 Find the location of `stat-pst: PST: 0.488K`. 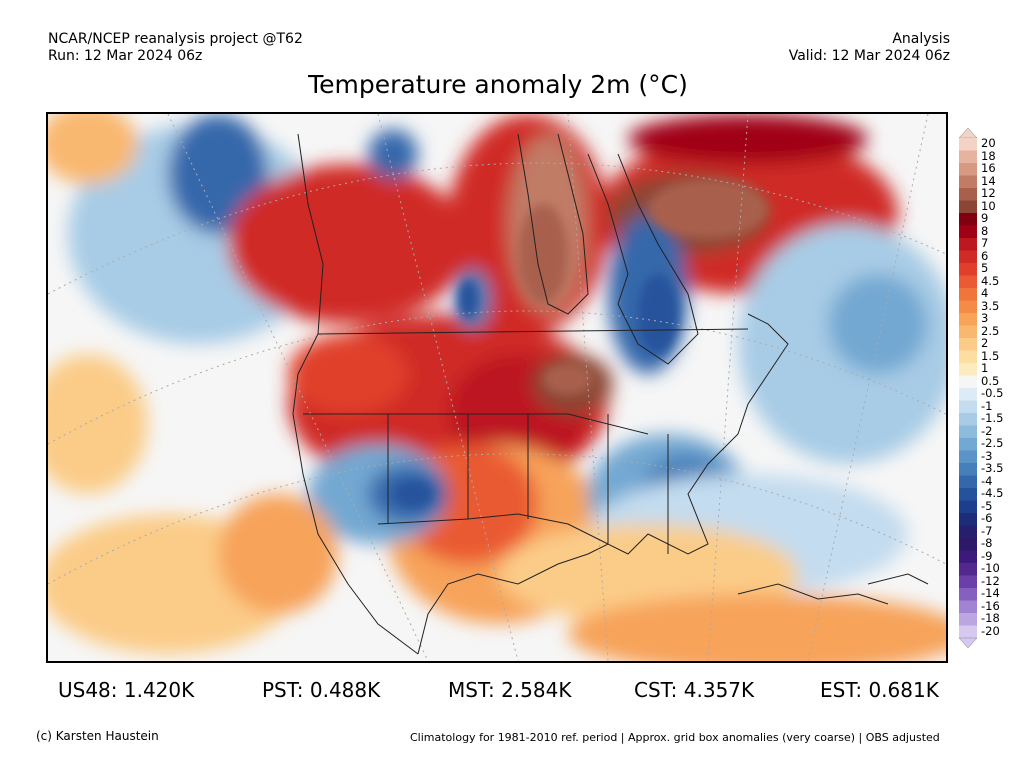

stat-pst: PST: 0.488K is located at coordinates (321, 690).